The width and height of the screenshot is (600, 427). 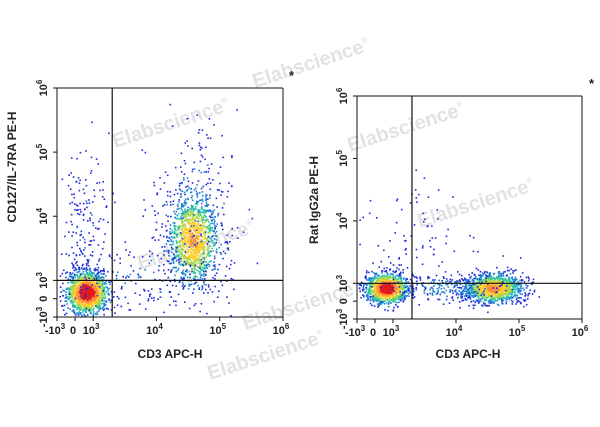 I want to click on density-dots, so click(x=449, y=241).